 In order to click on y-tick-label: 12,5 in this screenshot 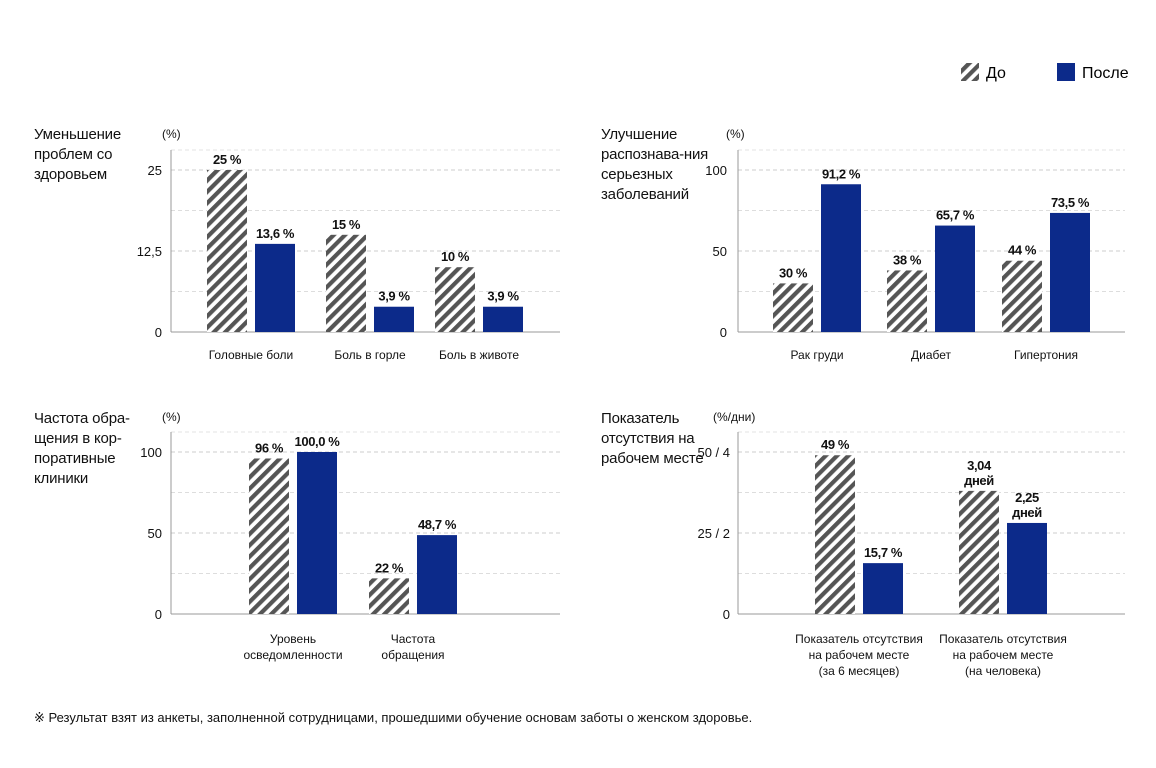, I will do `click(149, 251)`.